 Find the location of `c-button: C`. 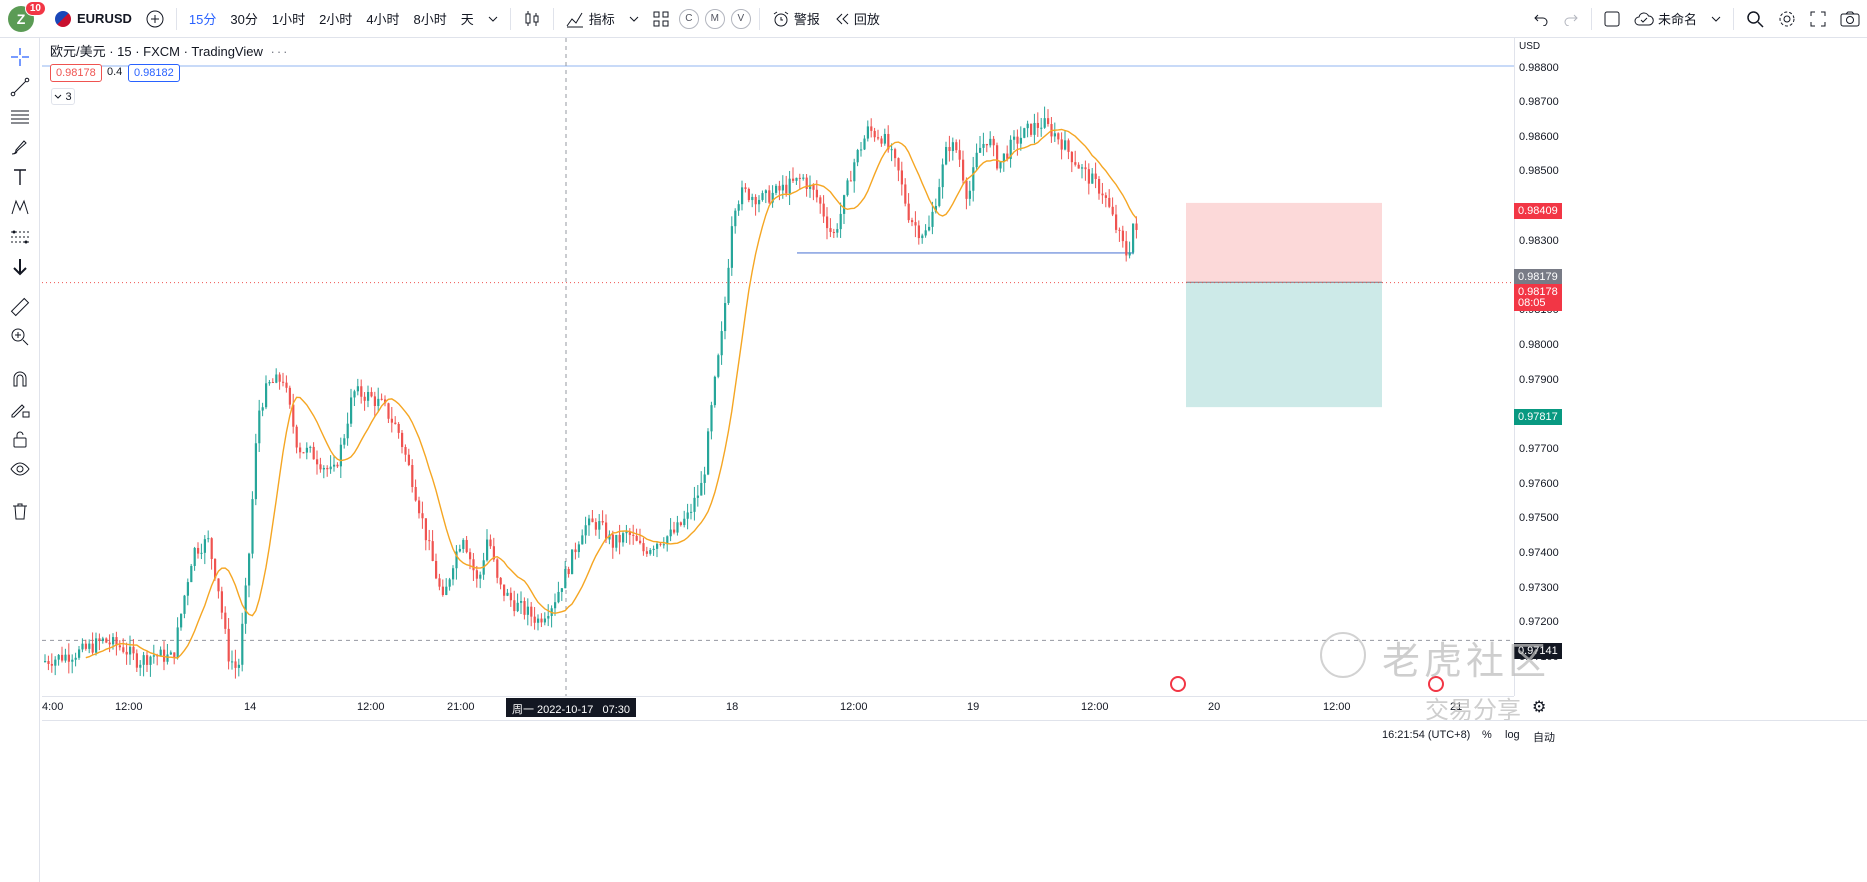

c-button: C is located at coordinates (689, 19).